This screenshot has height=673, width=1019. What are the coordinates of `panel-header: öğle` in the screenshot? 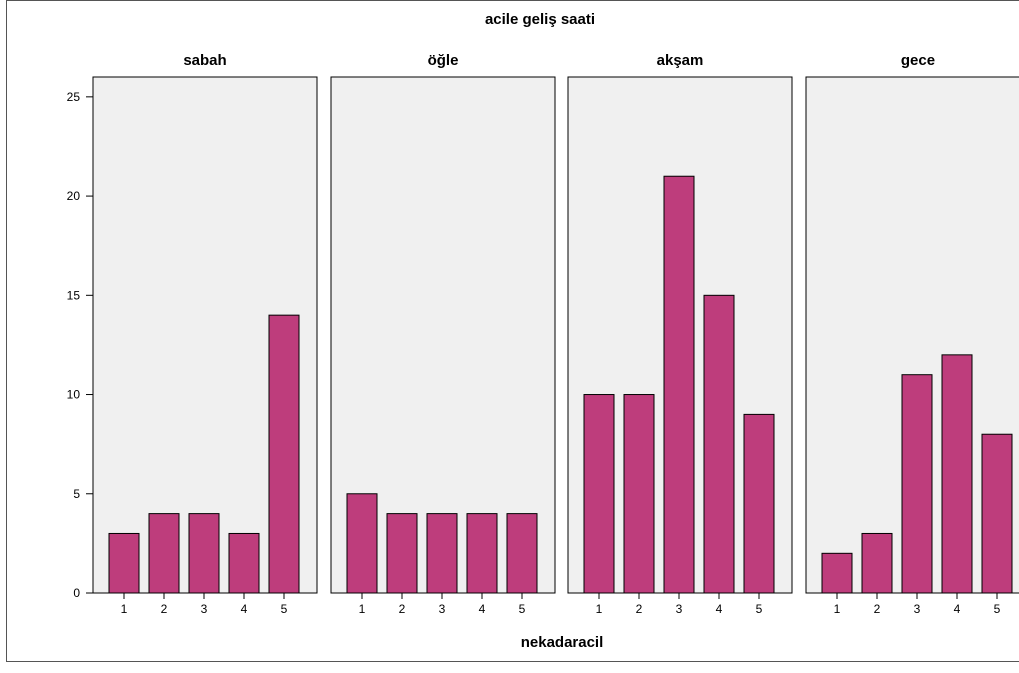 It's located at (443, 60).